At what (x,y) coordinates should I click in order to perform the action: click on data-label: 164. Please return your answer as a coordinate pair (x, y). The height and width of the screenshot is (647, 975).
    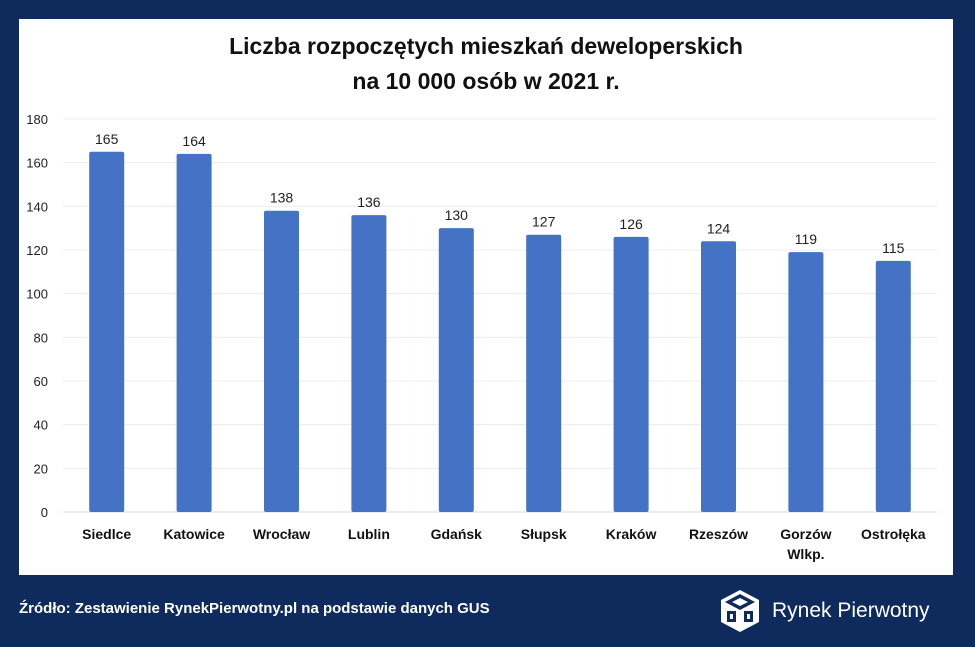
    Looking at the image, I should click on (194, 141).